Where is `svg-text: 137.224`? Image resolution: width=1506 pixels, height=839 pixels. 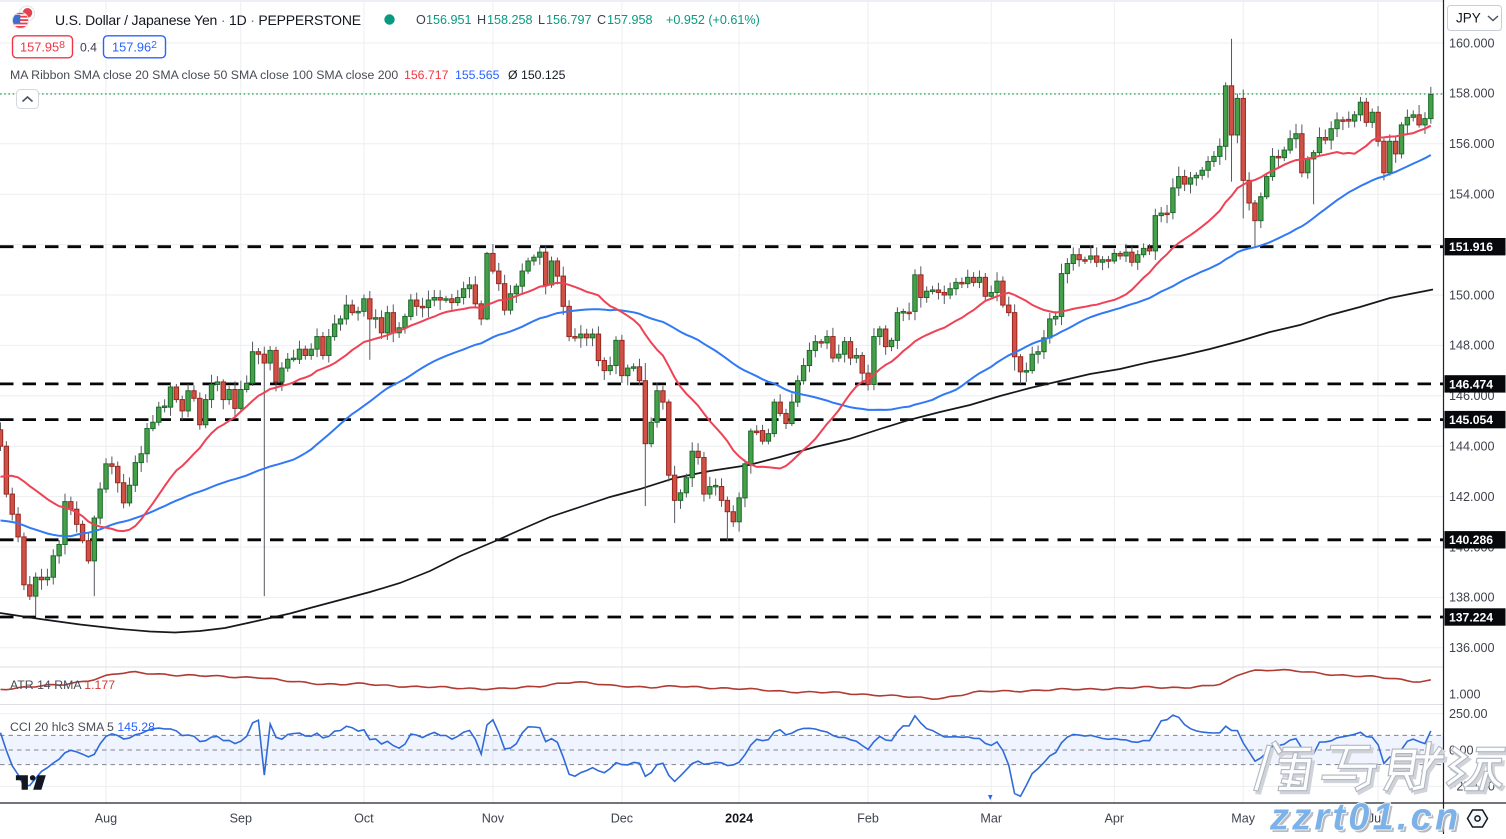
svg-text: 137.224 is located at coordinates (1471, 617).